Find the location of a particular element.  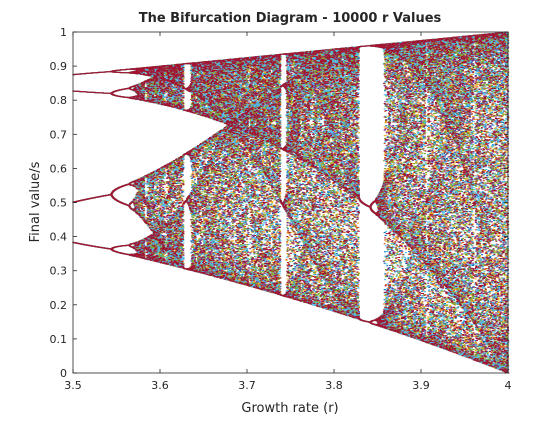

y-tick-label: 0.4 is located at coordinates (59, 237).